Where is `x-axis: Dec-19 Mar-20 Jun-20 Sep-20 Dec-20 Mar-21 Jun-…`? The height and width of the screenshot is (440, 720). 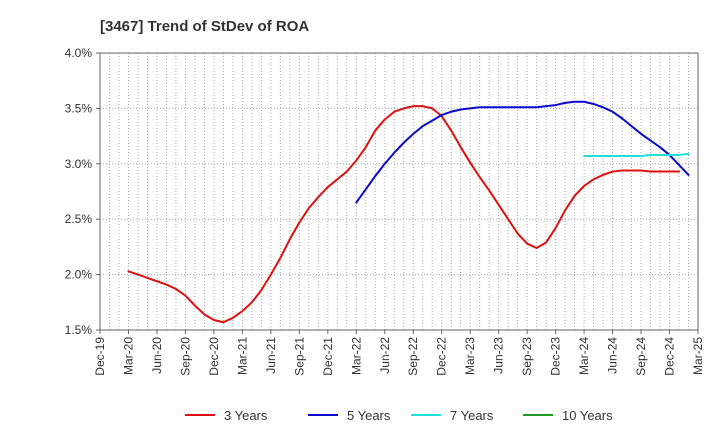
x-axis: Dec-19 Mar-20 Jun-20 Sep-20 Dec-20 Mar-21 Jun-… is located at coordinates (399, 353).